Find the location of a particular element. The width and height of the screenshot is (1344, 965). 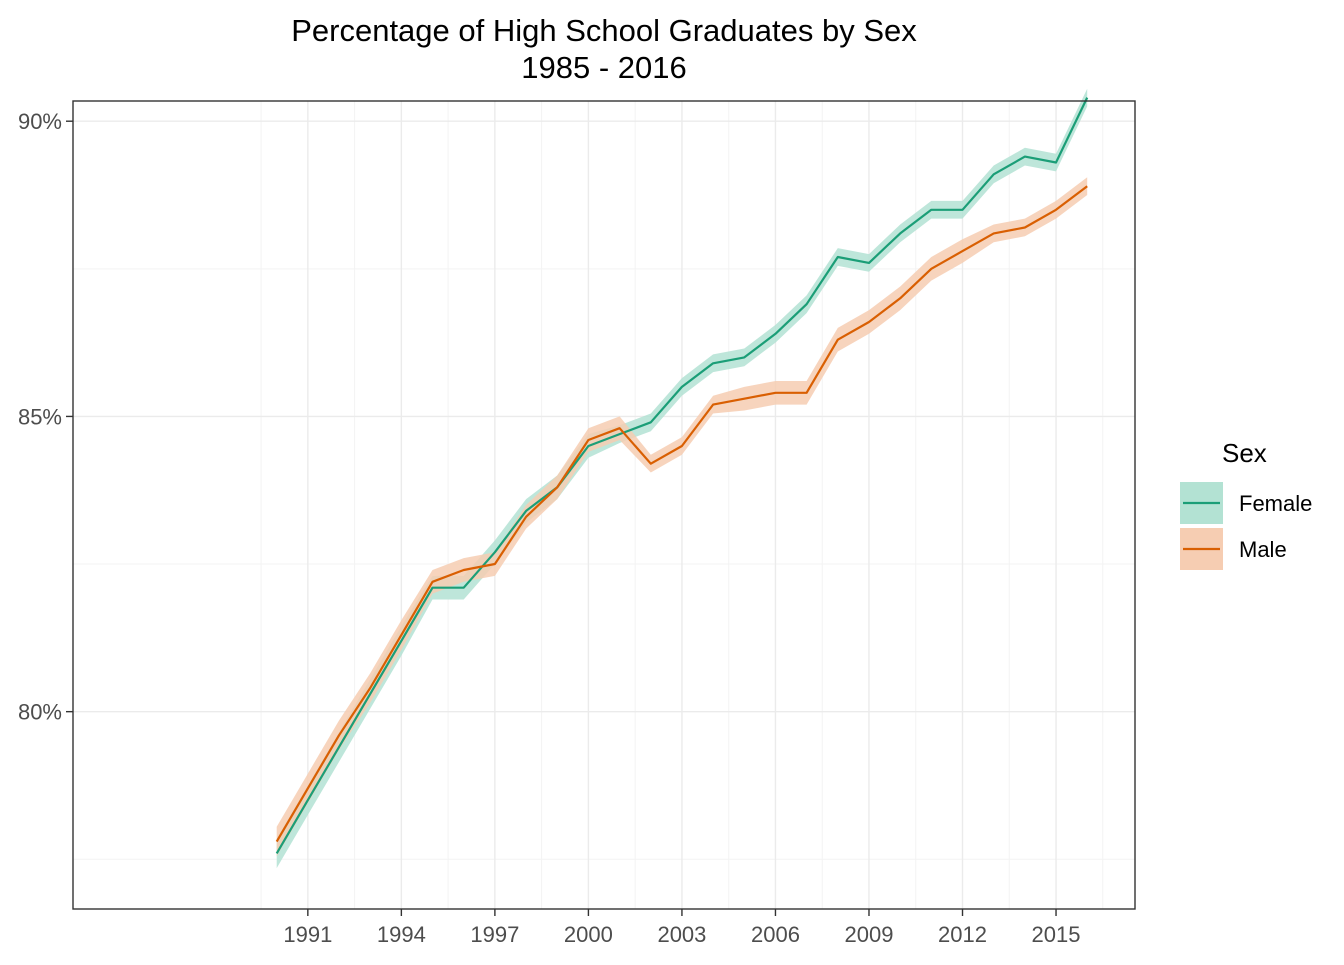

legend: Sex Female Male is located at coordinates (1246, 504).